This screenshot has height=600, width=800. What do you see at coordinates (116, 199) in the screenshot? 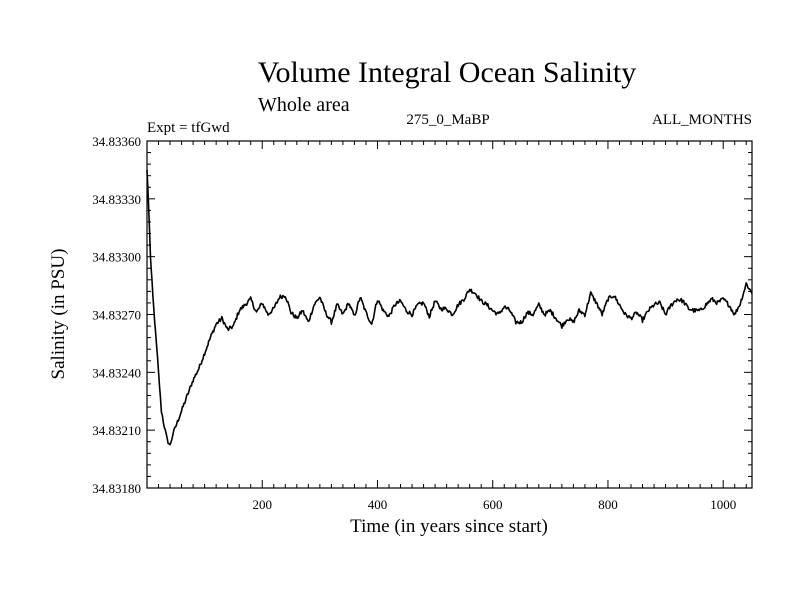
I see `y-tick-label: 34.83330` at bounding box center [116, 199].